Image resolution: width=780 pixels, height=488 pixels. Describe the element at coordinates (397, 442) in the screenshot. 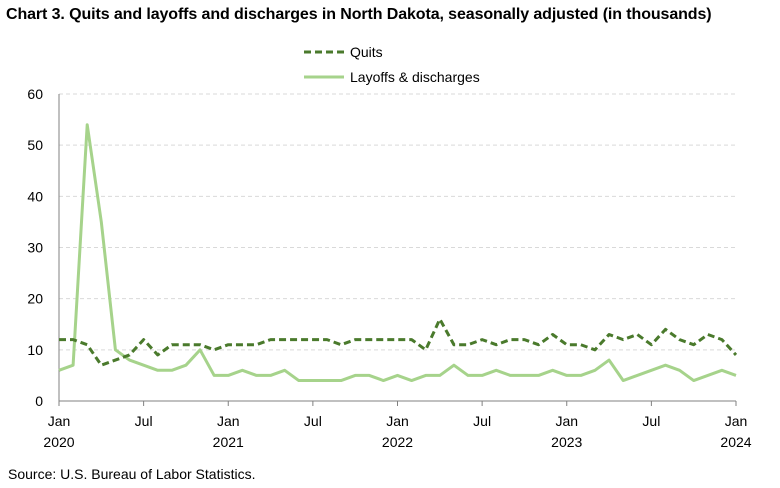

I see `x-tick-year-label: 2022` at that location.